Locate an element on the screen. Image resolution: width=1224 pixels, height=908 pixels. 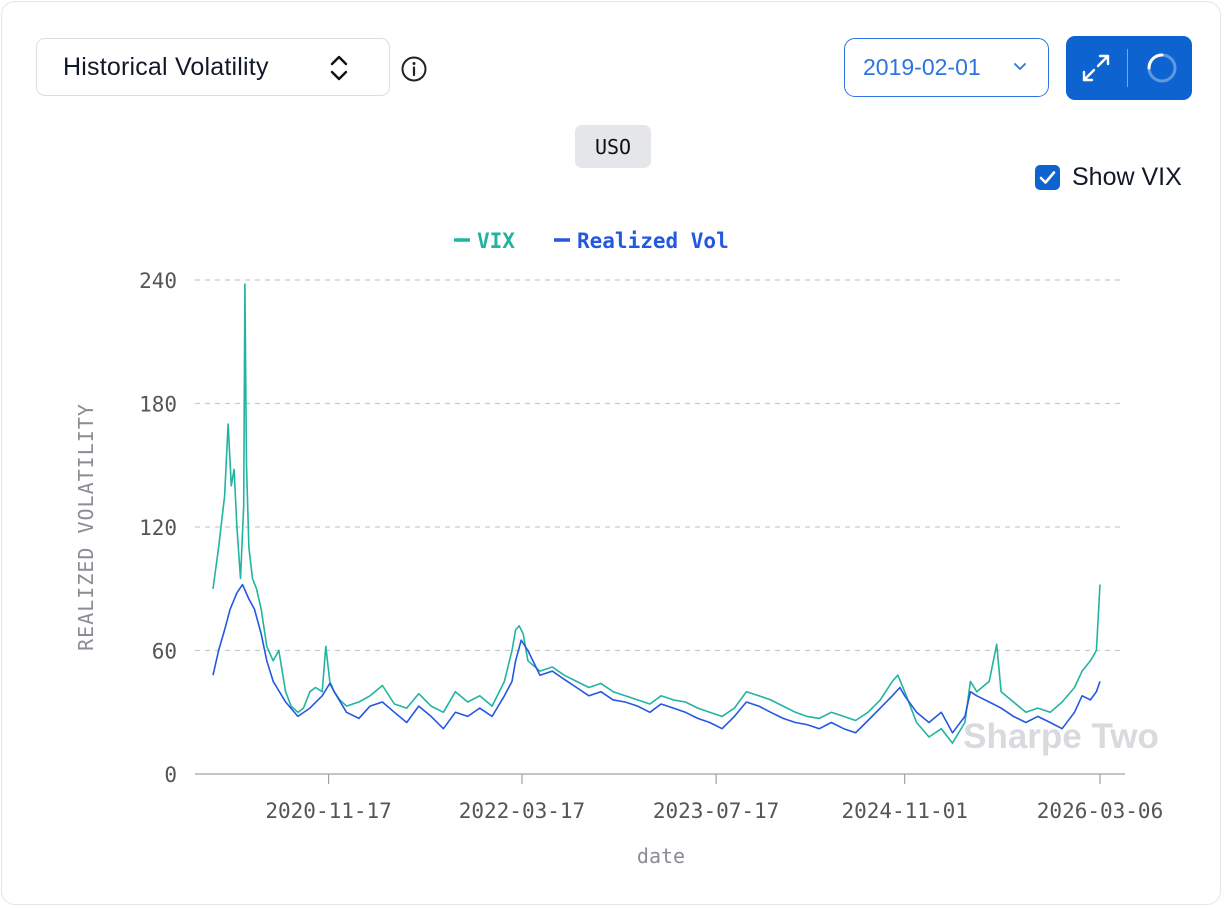
y-tick-label: 180 is located at coordinates (158, 405).